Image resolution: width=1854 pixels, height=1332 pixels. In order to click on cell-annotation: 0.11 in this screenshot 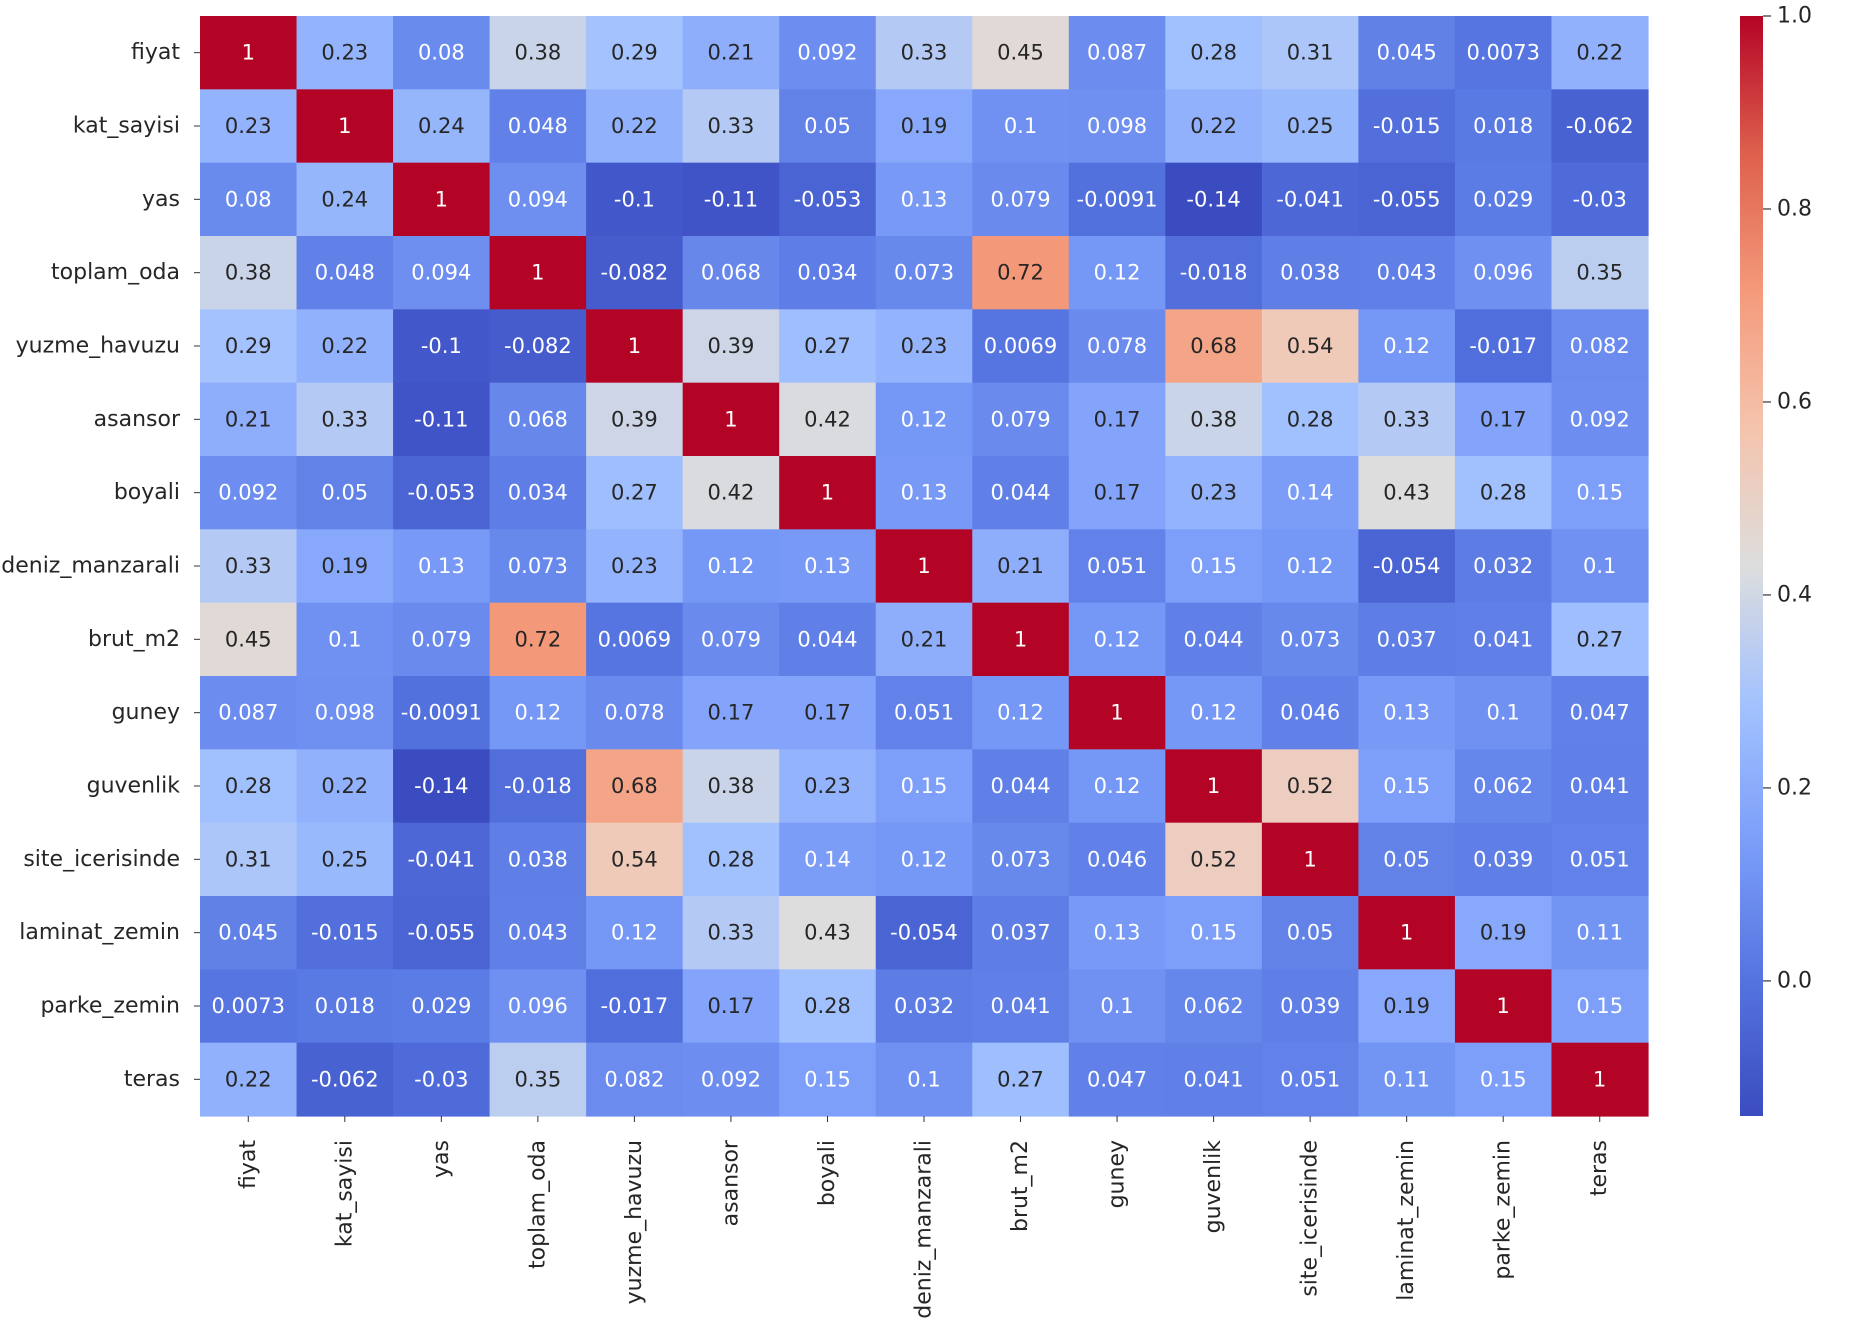, I will do `click(1406, 1079)`.